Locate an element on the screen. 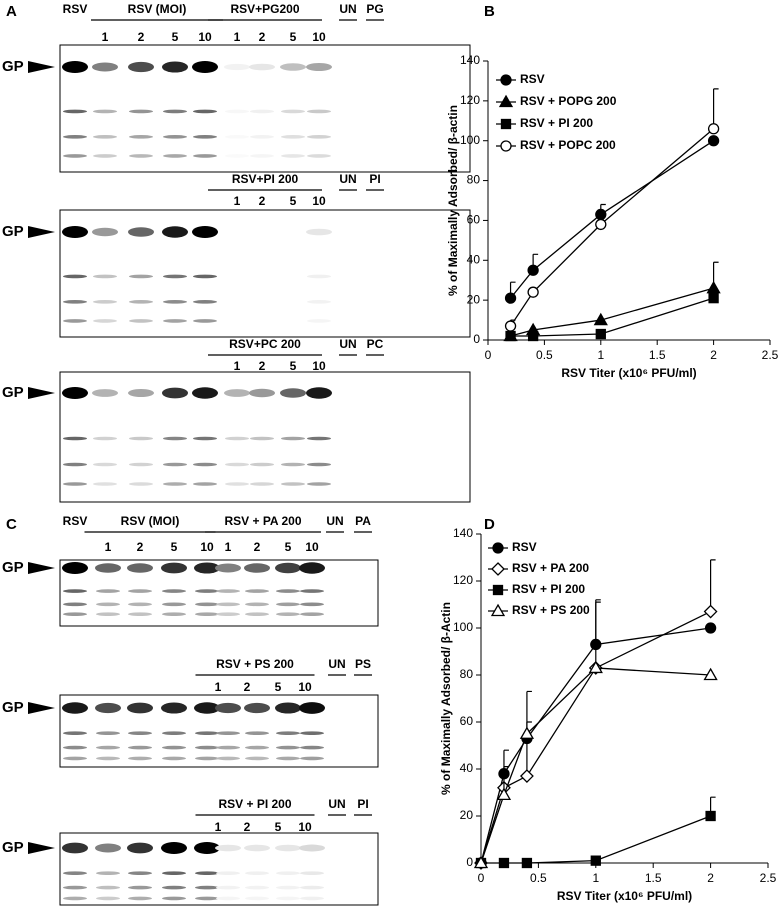  y-tick-label: 120 is located at coordinates (470, 100).